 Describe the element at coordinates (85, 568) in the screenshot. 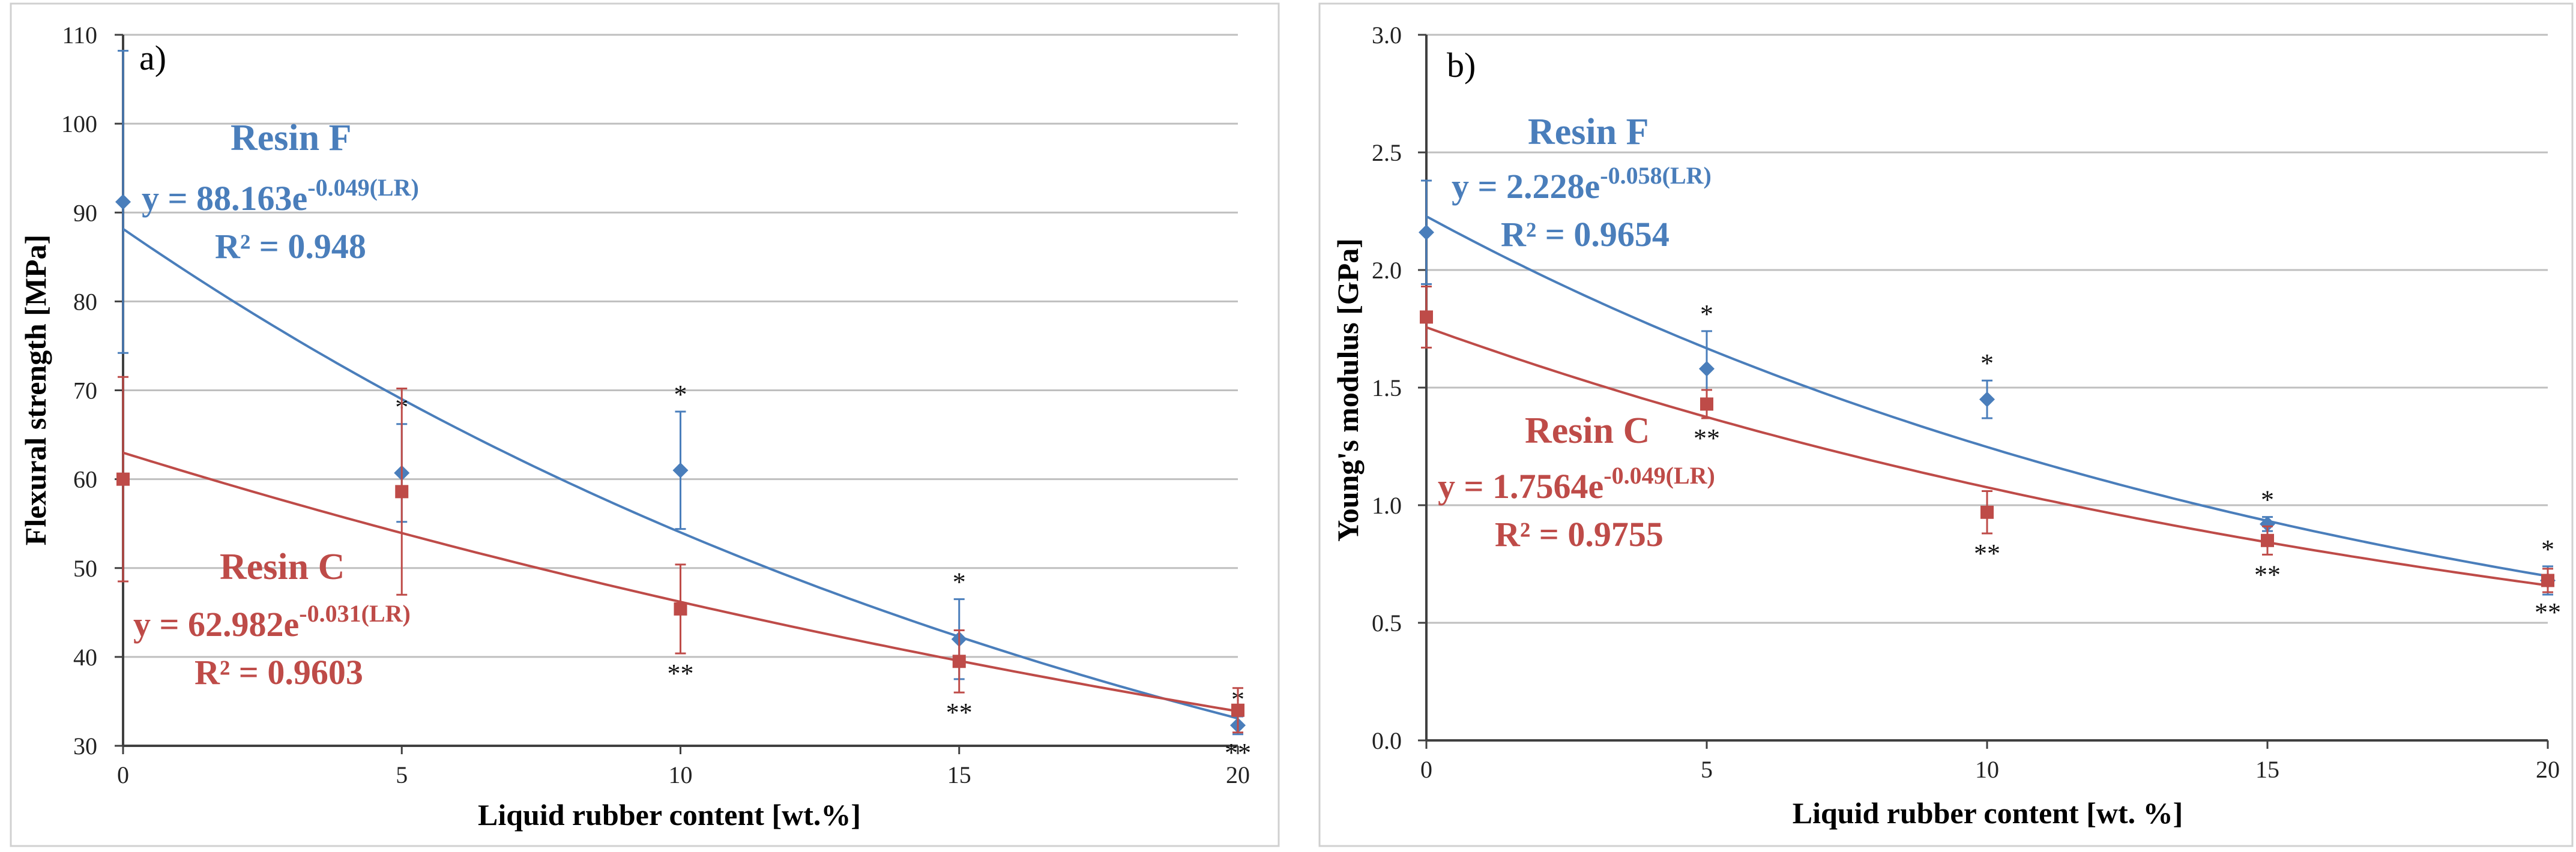

I see `y-tick-label: 50` at that location.